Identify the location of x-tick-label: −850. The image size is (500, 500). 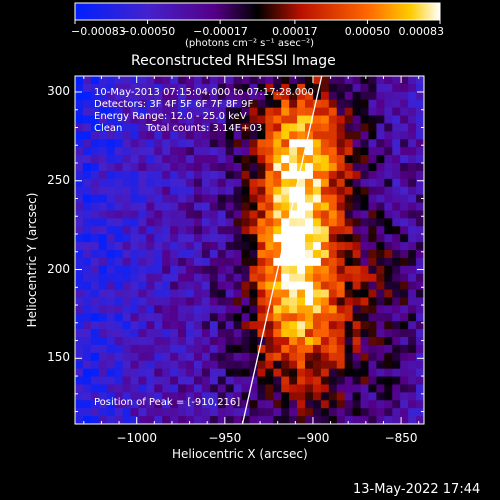
(401, 438).